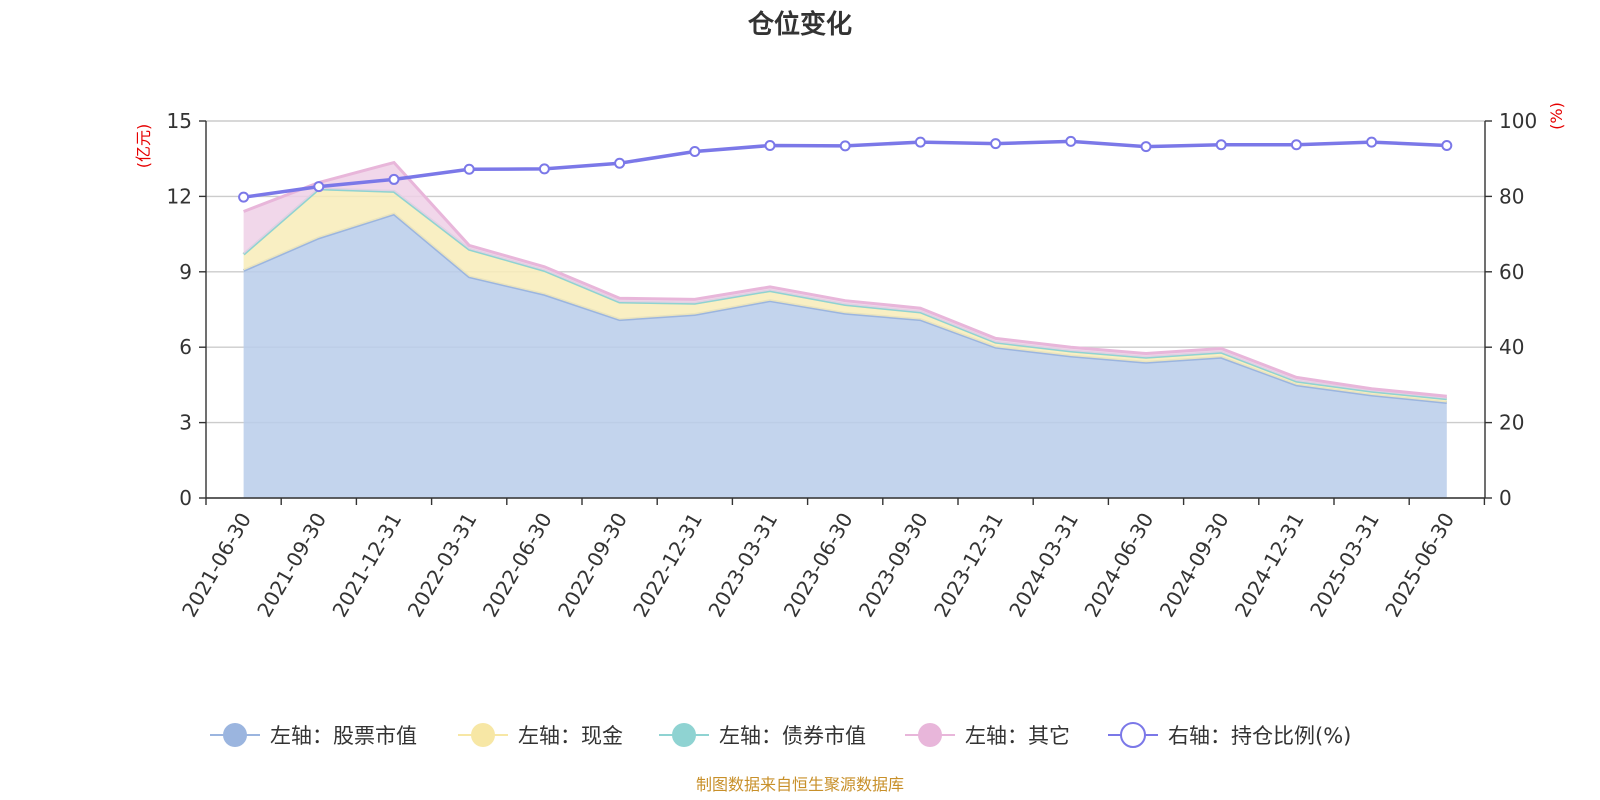  I want to click on legend-item-cash: 左轴：现金, so click(540, 735).